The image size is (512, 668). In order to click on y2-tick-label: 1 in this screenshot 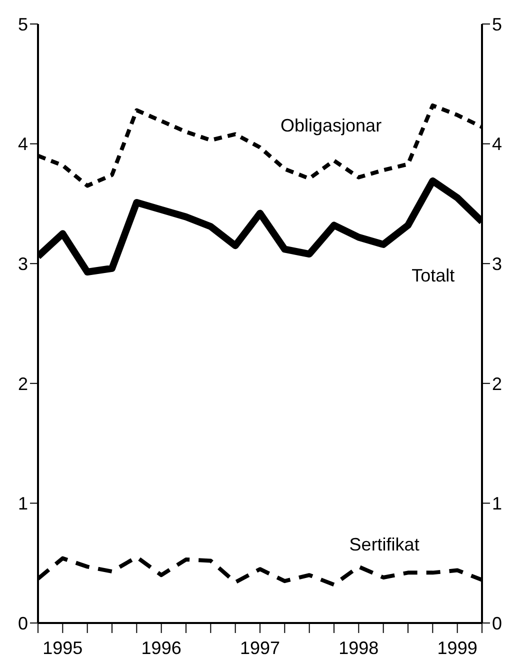, I will do `click(497, 504)`.